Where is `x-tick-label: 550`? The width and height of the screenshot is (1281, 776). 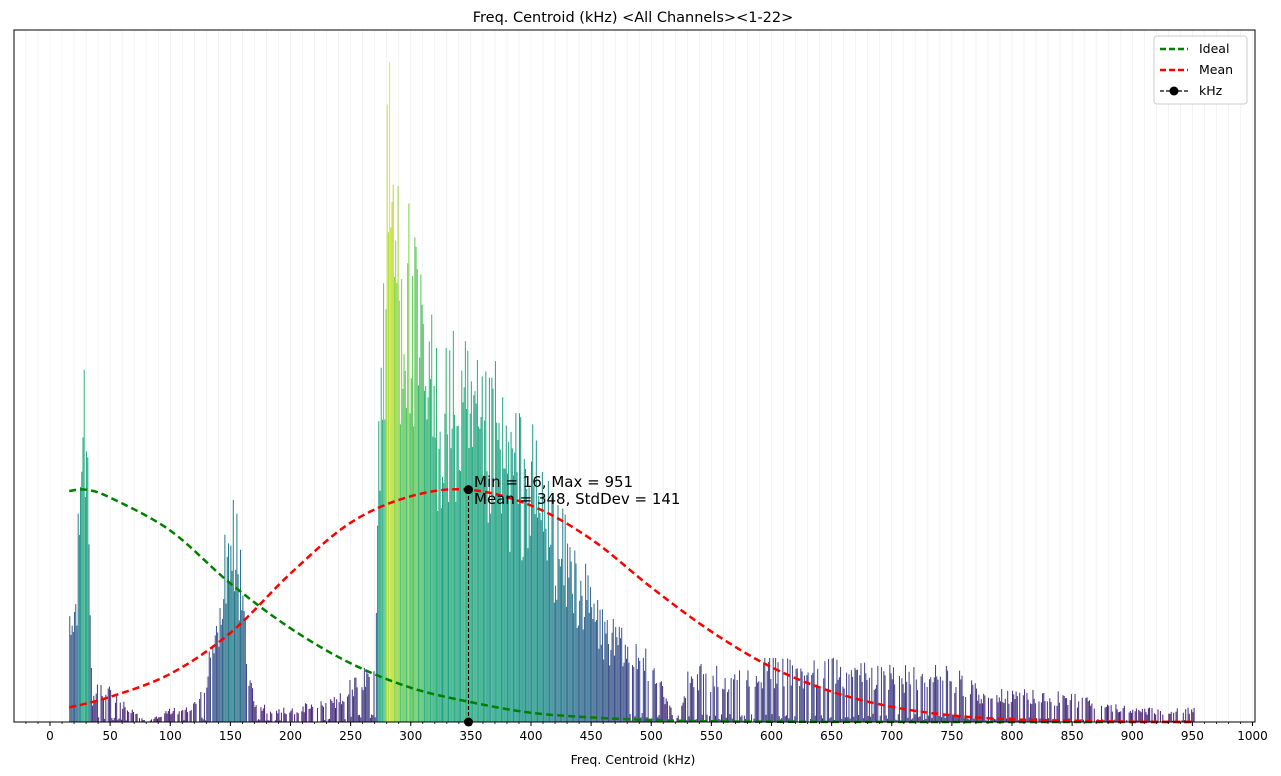
x-tick-label: 550 is located at coordinates (711, 736).